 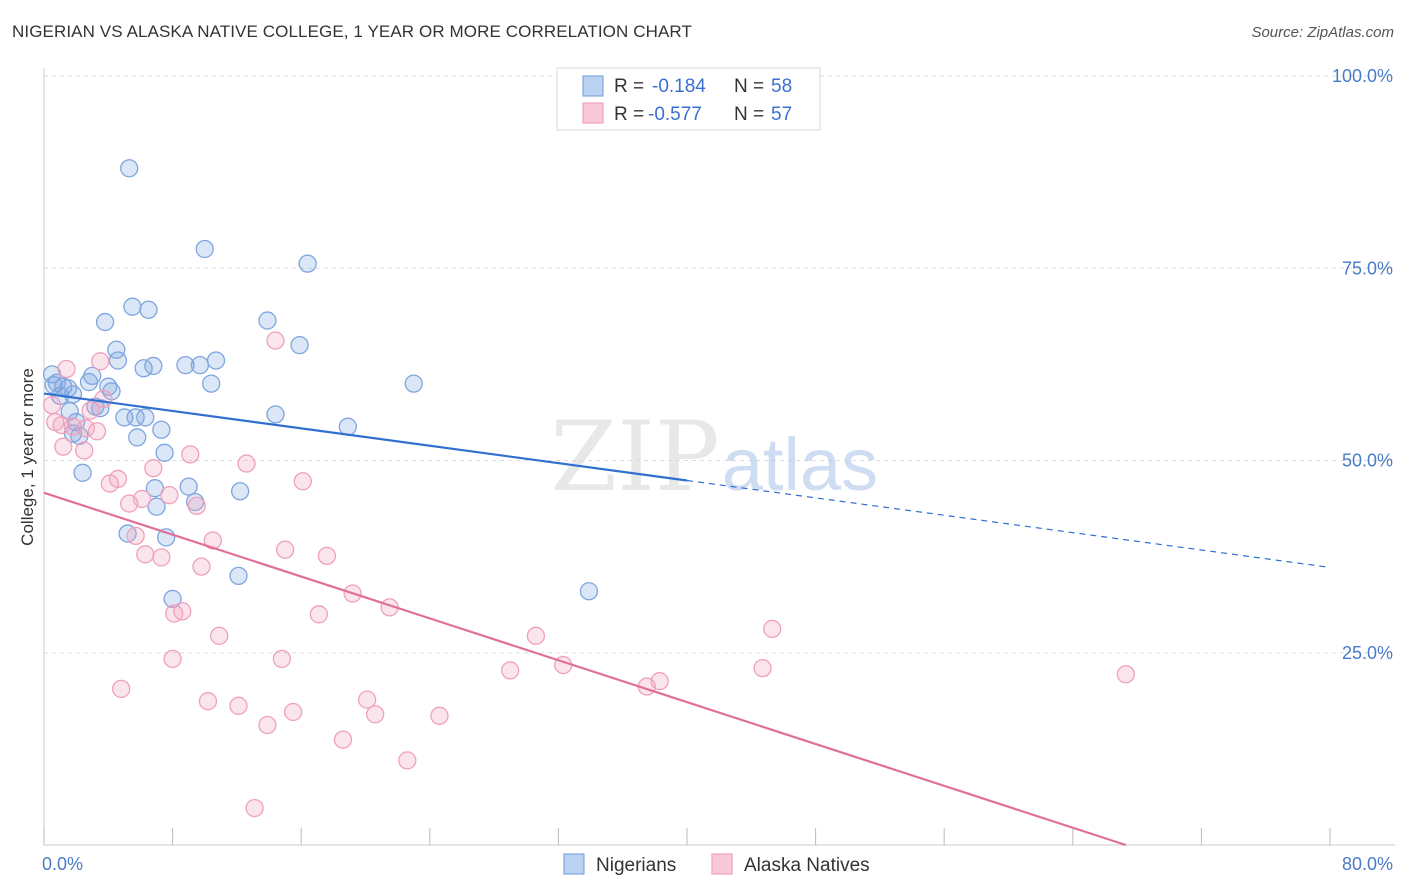 What do you see at coordinates (781, 114) in the screenshot?
I see `legend-n-value-2: 57` at bounding box center [781, 114].